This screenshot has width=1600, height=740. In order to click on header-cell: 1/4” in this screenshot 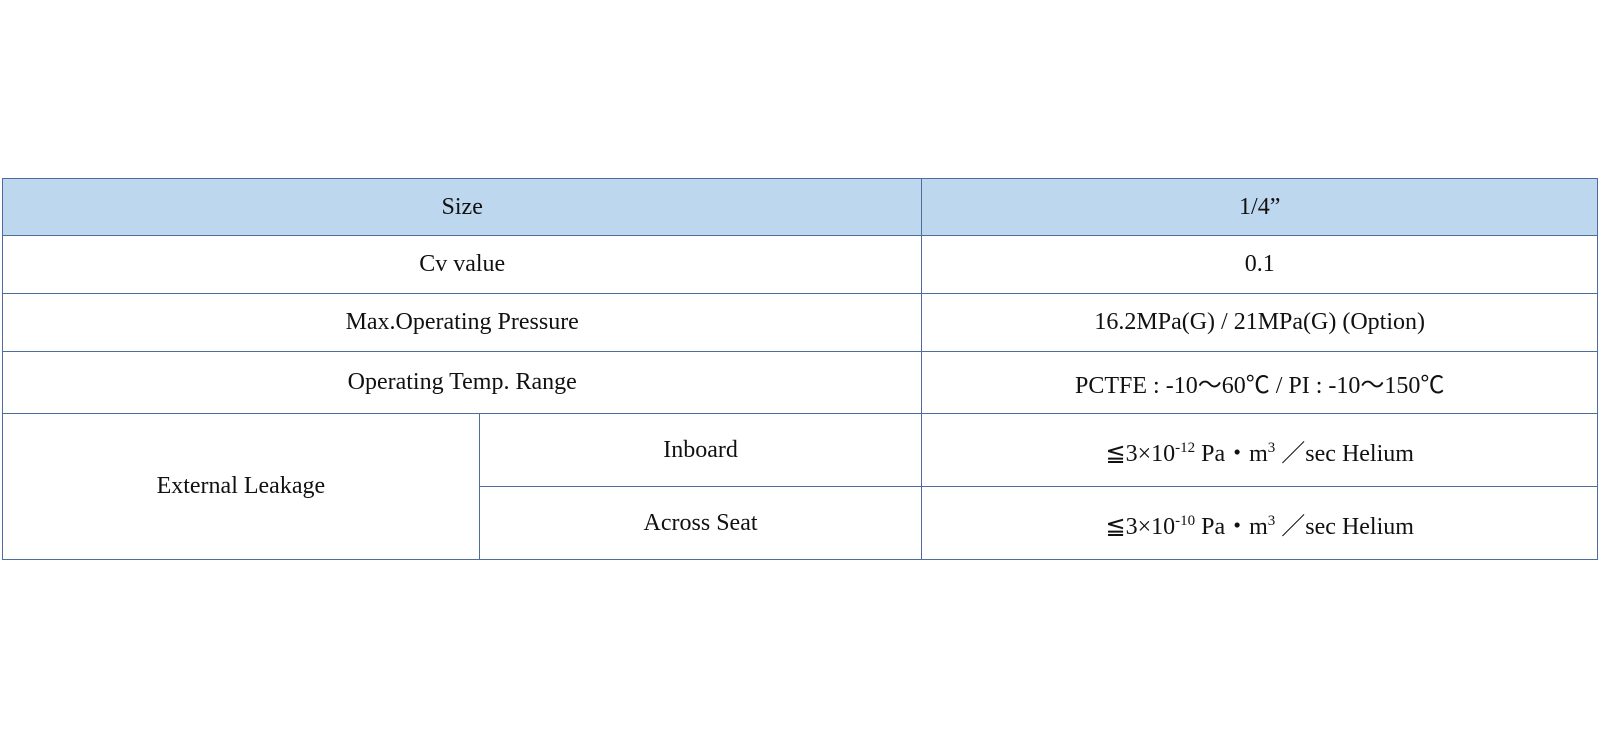, I will do `click(1259, 207)`.